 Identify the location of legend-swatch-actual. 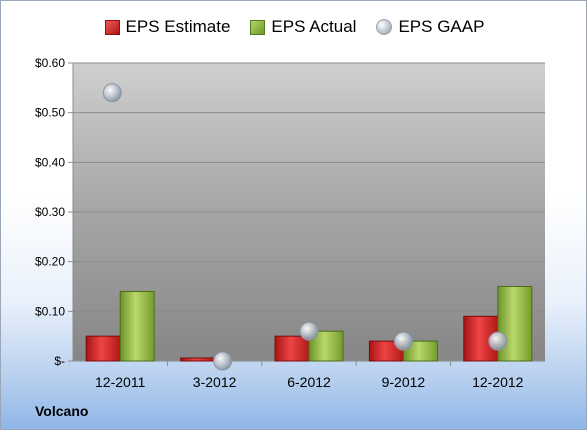
(258, 27).